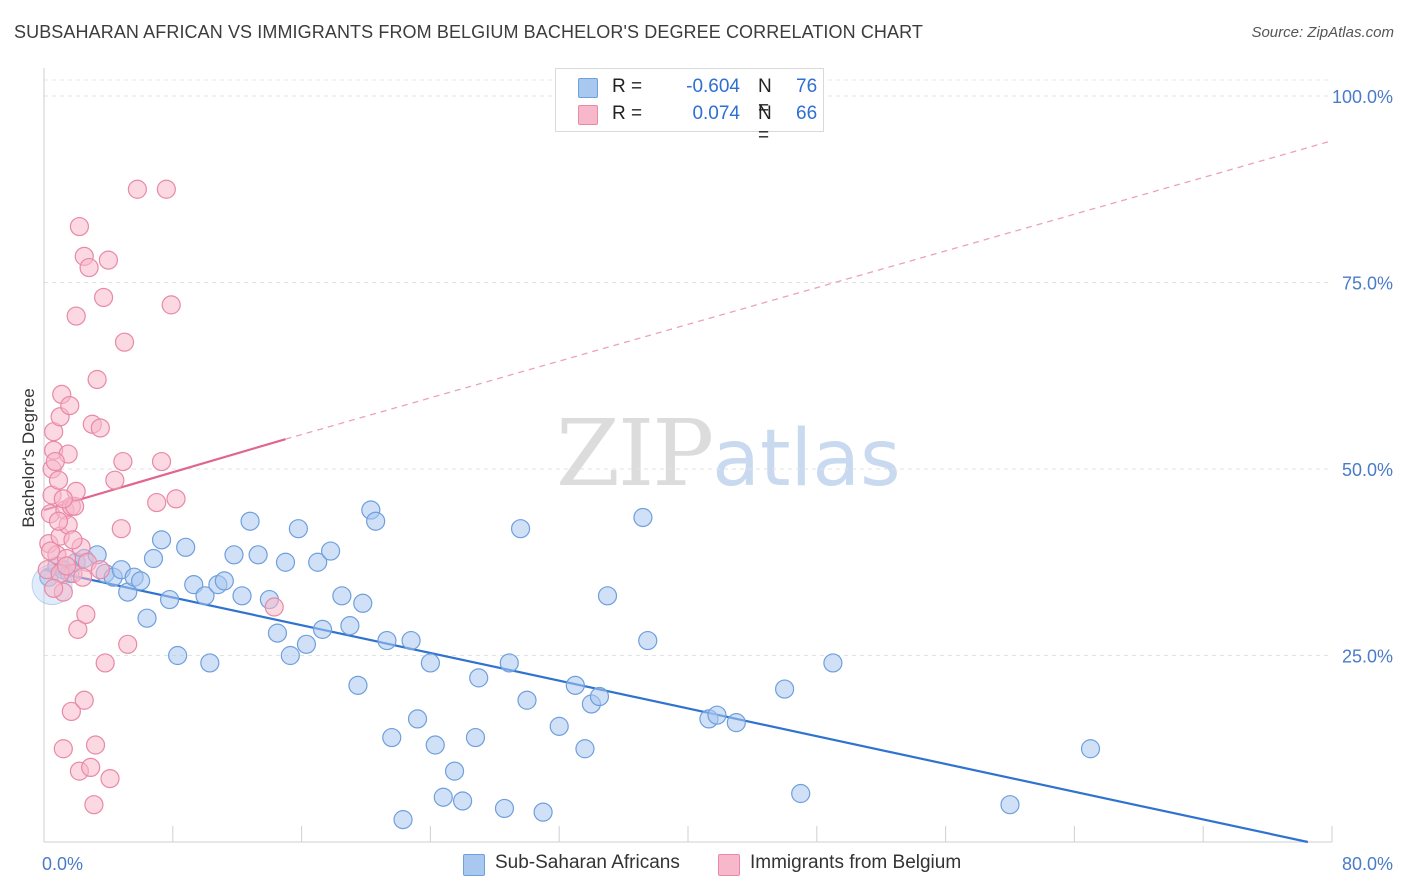  What do you see at coordinates (716, 113) in the screenshot?
I see `legend-r-value: 0.074` at bounding box center [716, 113].